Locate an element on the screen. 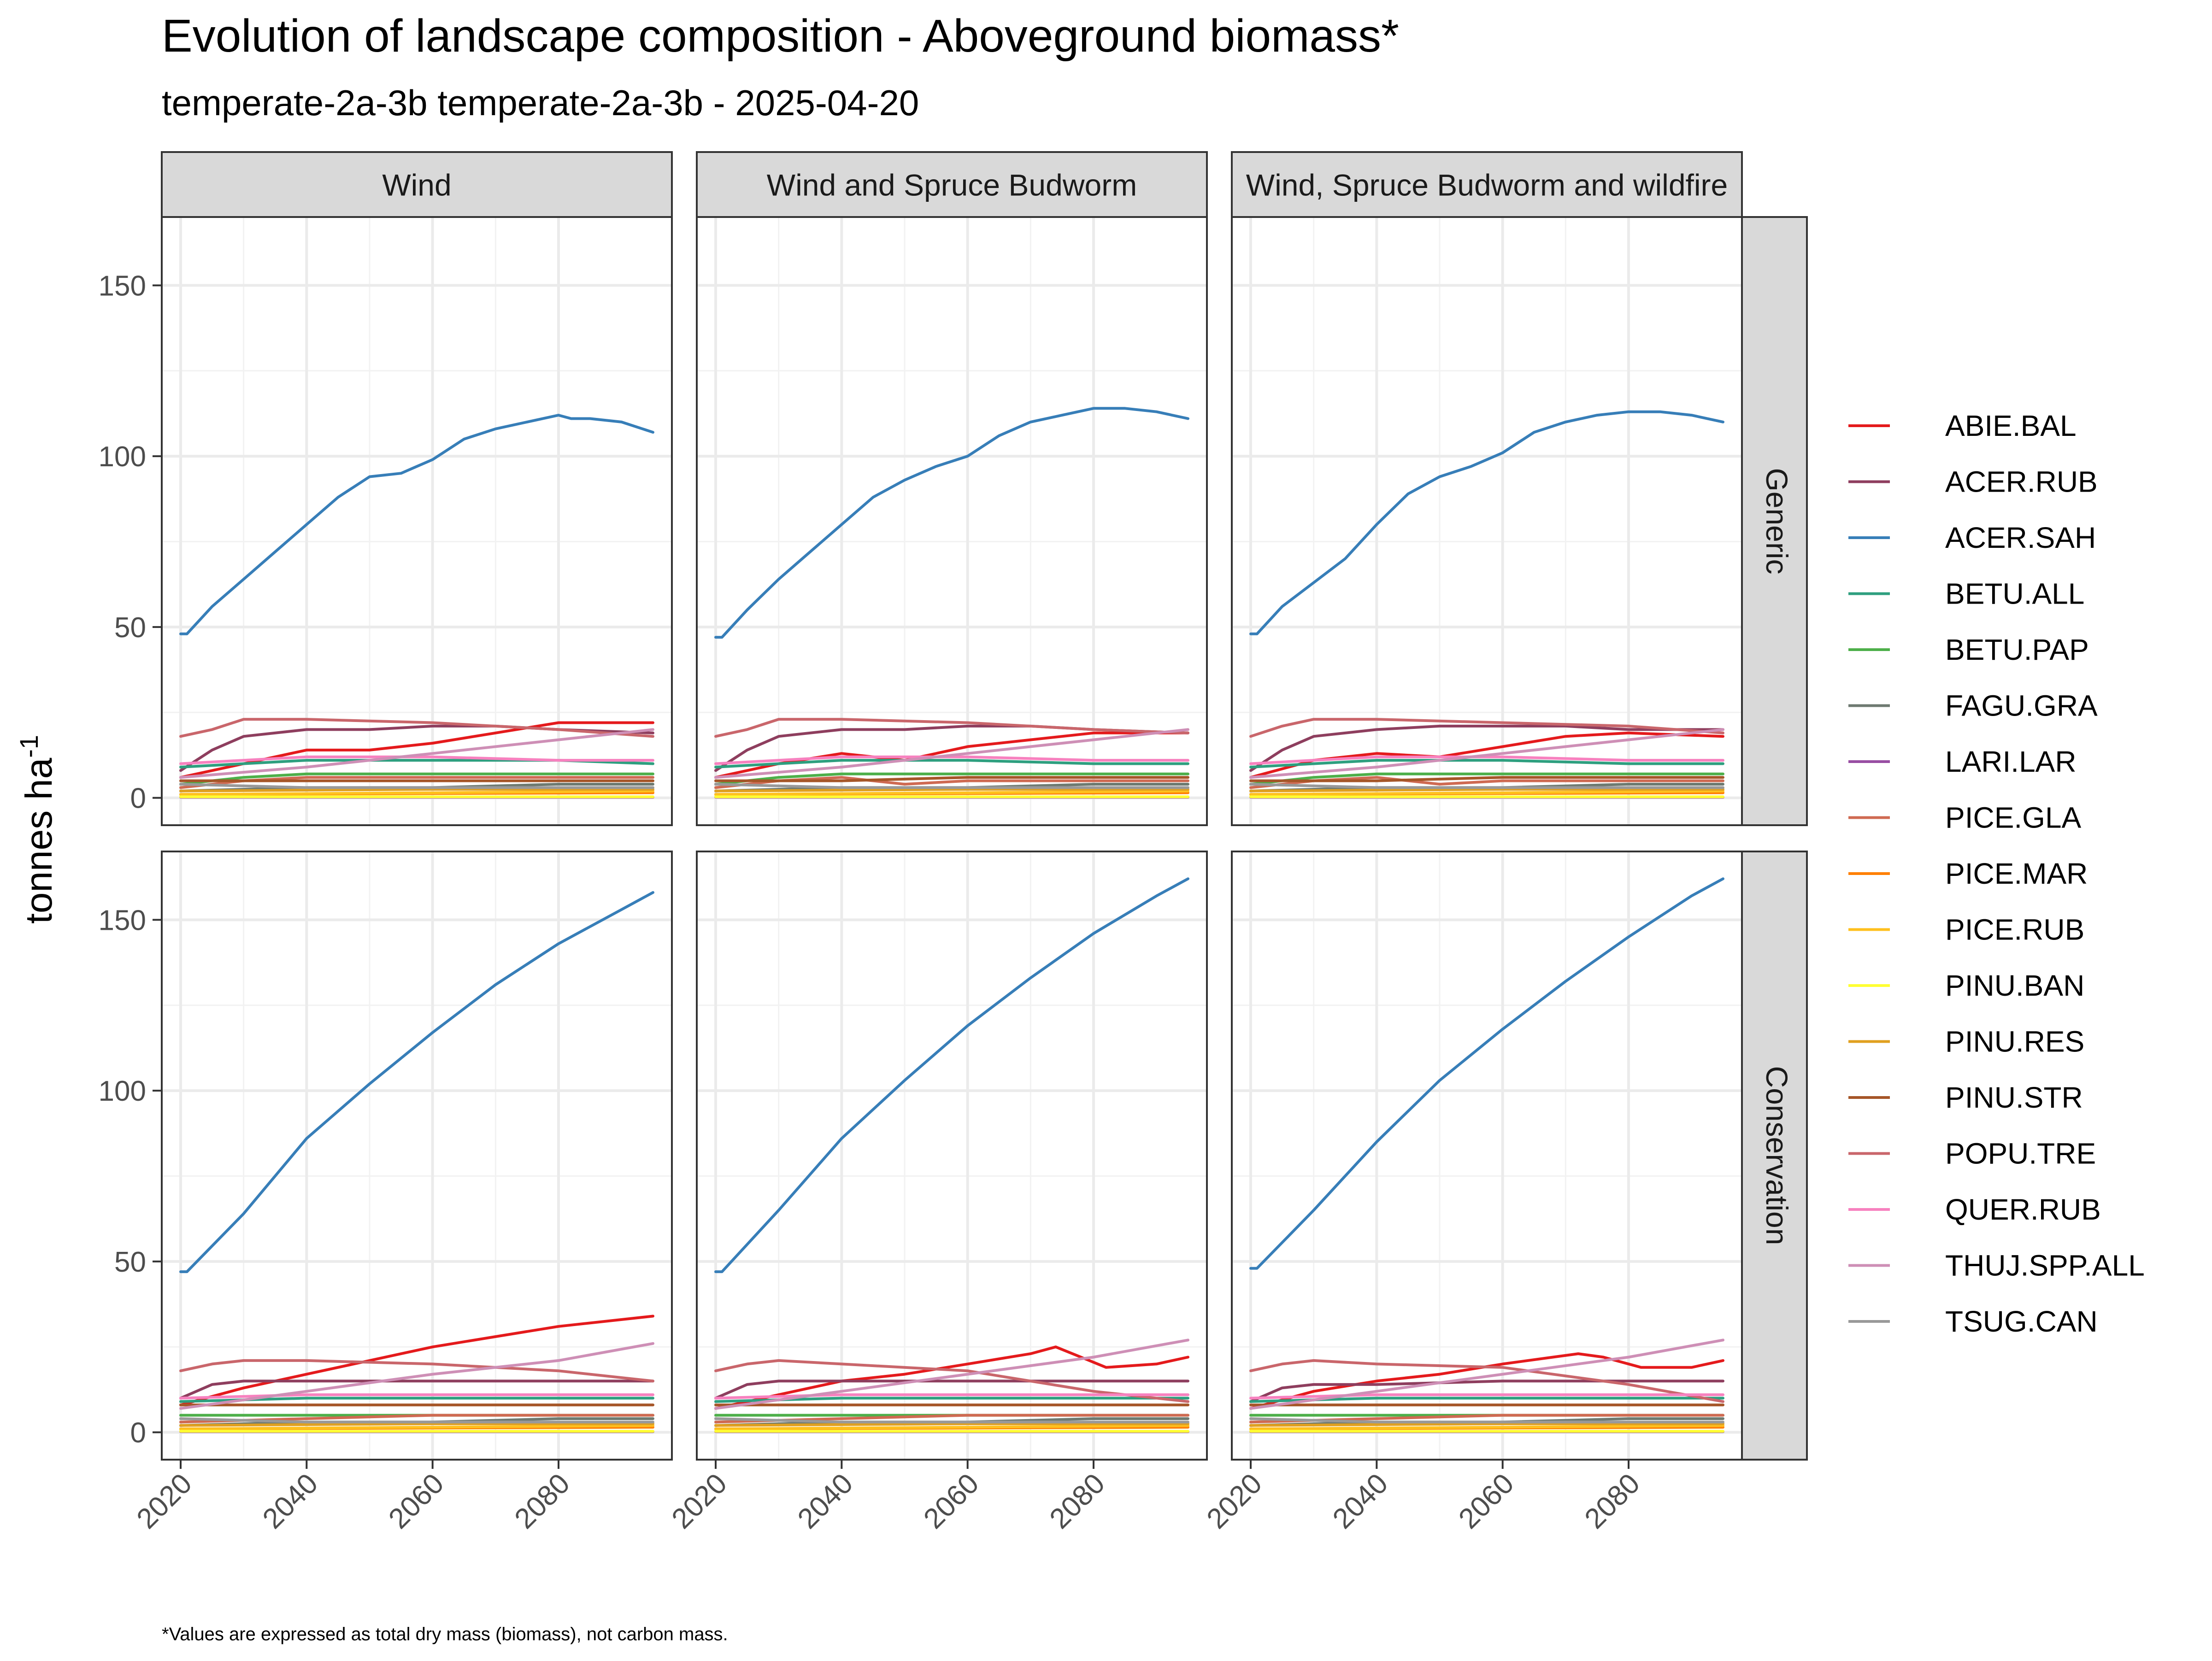 The width and height of the screenshot is (2212, 1661). legend-item-acer-sah: ACER.SAH is located at coordinates (1972, 537).